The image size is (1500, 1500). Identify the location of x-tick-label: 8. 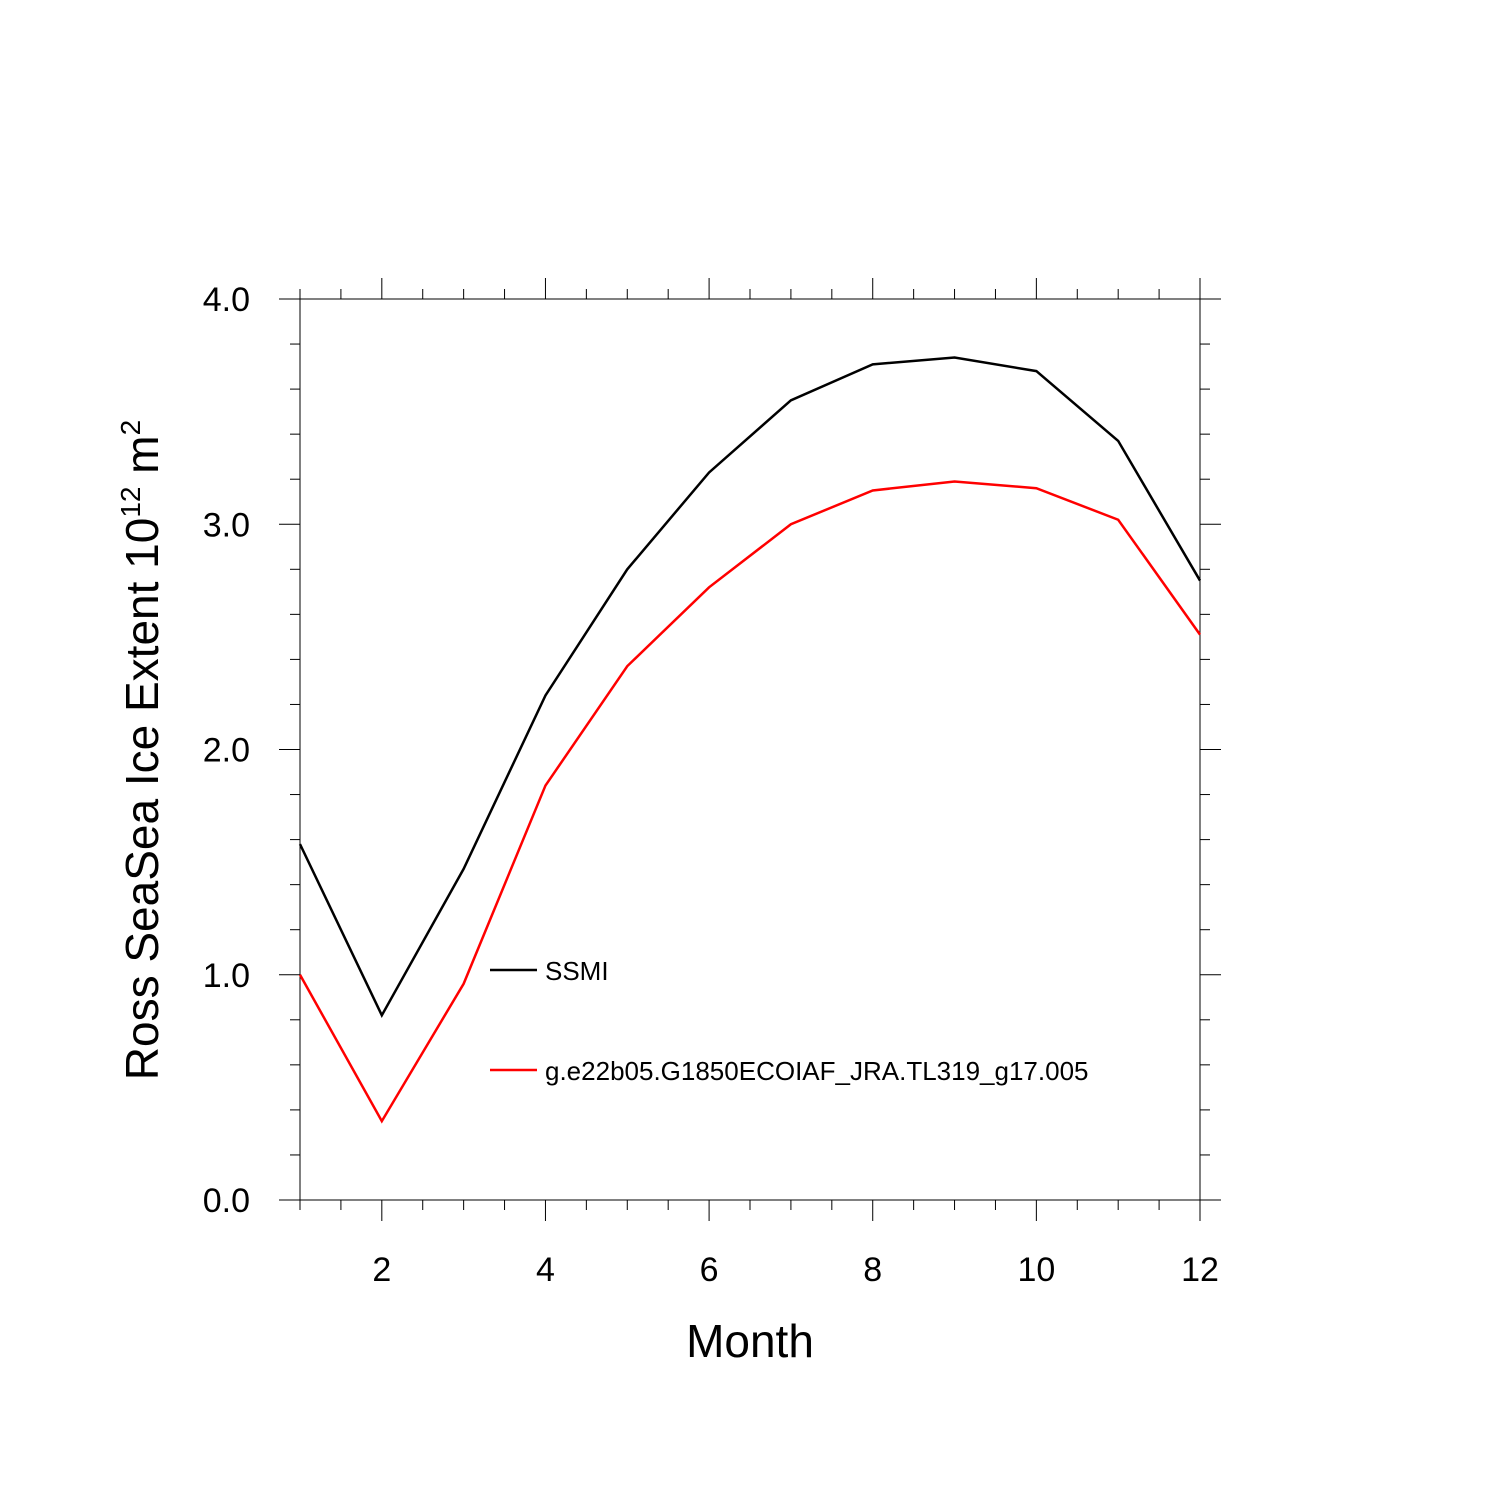
(872, 1270).